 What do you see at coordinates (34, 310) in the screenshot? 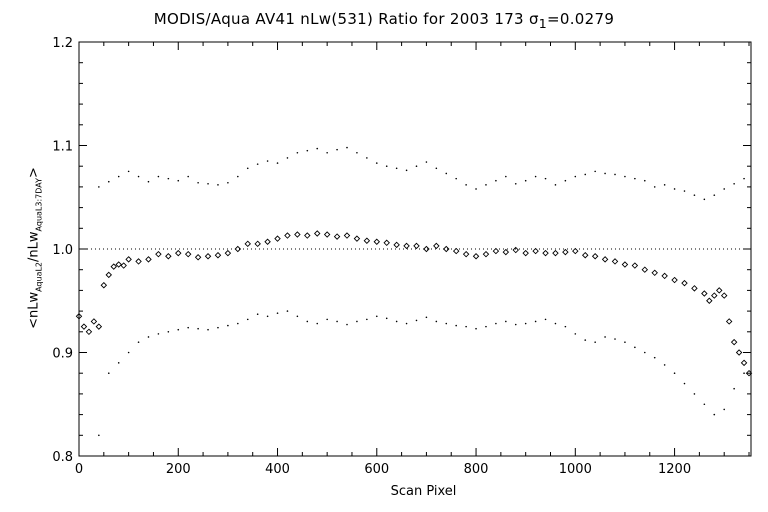
I see `ylabel-part-1: <nLw` at bounding box center [34, 310].